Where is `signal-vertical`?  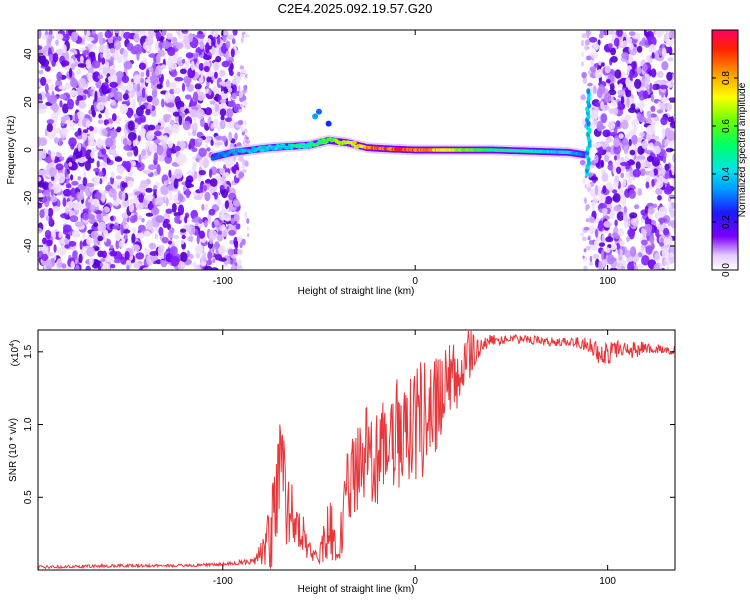 signal-vertical is located at coordinates (588, 91).